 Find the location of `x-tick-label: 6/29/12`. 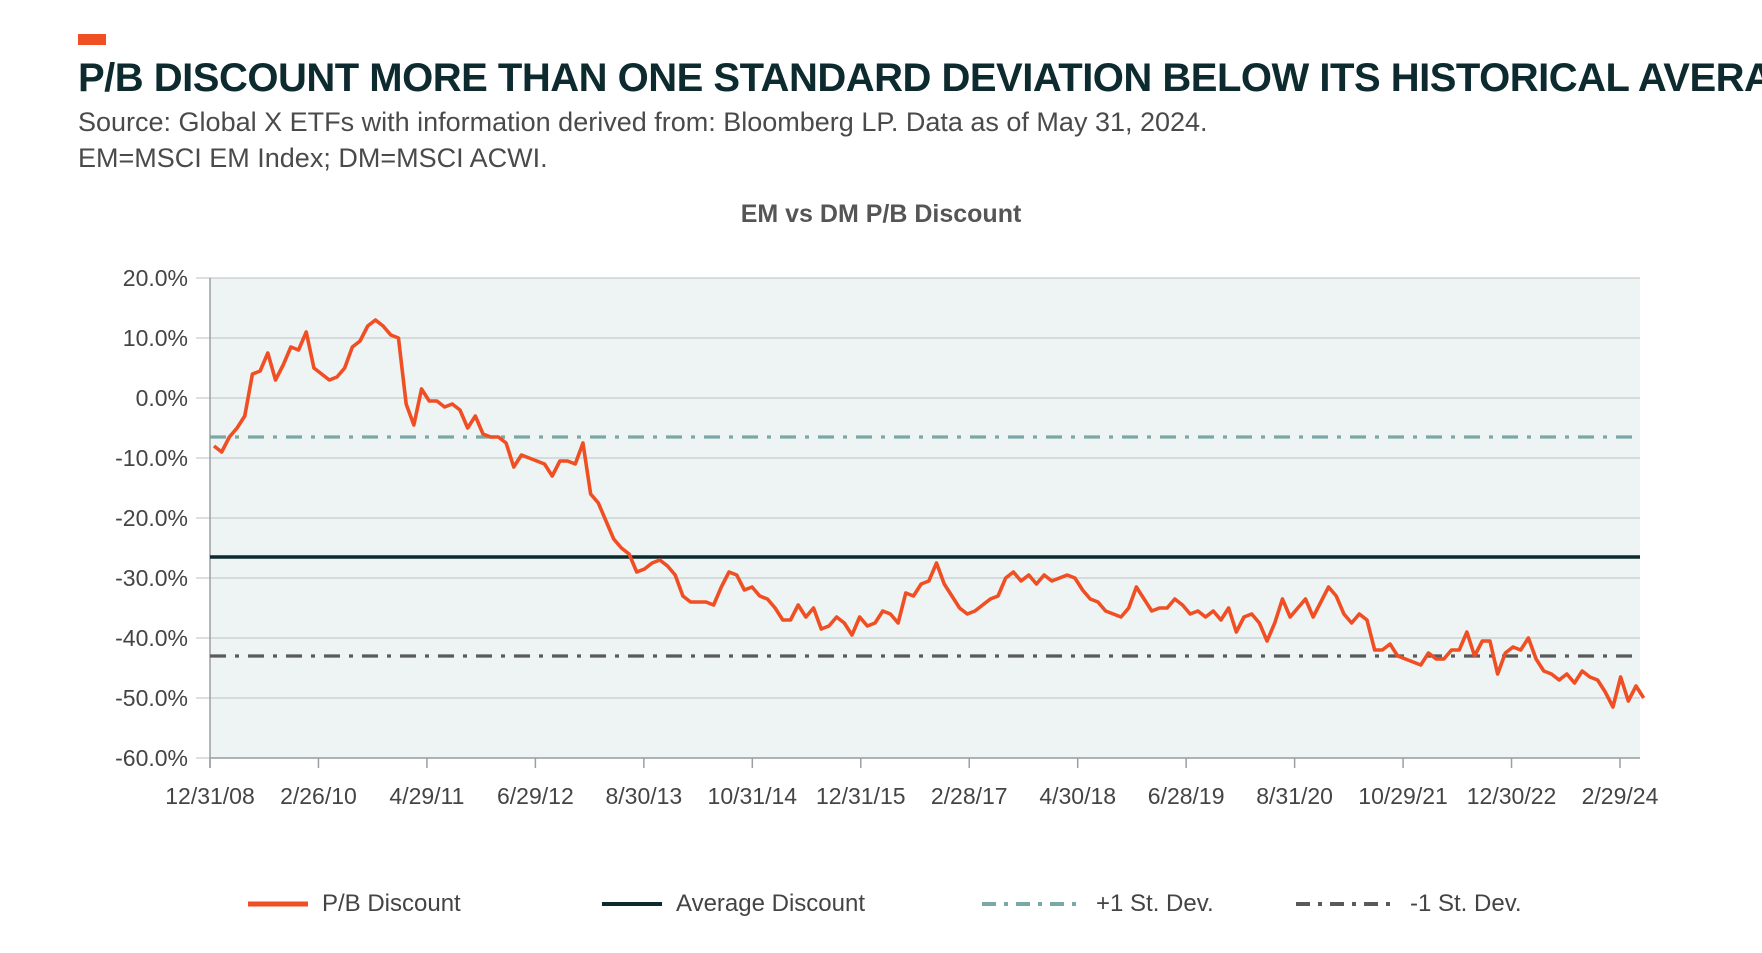

x-tick-label: 6/29/12 is located at coordinates (535, 796).